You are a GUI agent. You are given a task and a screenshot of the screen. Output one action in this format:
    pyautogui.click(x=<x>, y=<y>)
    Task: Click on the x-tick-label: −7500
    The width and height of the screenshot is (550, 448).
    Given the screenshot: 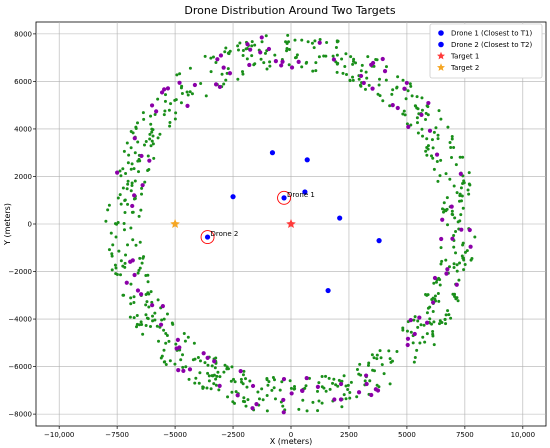 What is the action you would take?
    pyautogui.click(x=117, y=435)
    